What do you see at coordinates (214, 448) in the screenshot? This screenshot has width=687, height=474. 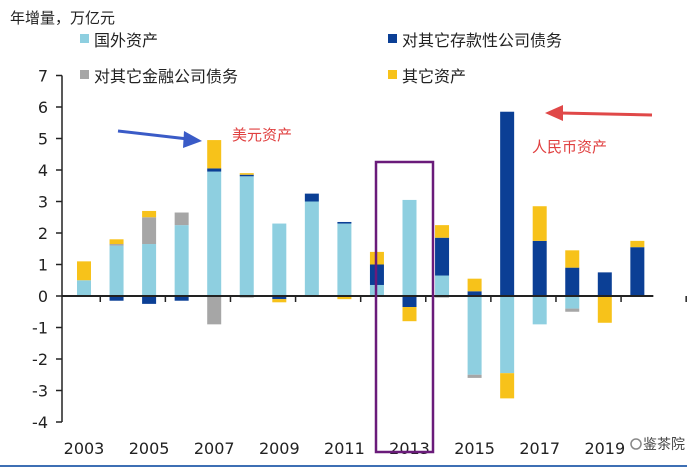 I see `x-tick-label: 2007` at bounding box center [214, 448].